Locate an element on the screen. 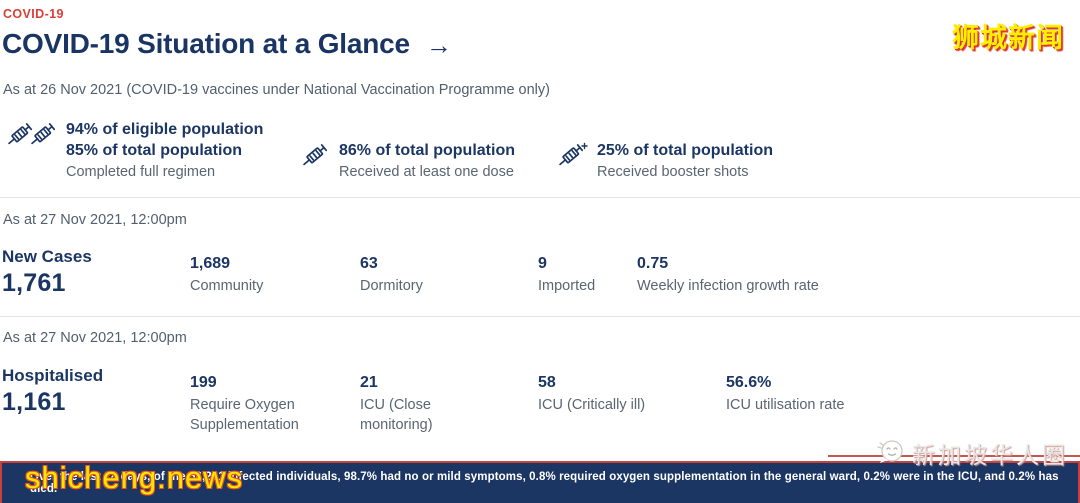  hospitalised-header: Hospitalised 1,161 is located at coordinates (52, 391).